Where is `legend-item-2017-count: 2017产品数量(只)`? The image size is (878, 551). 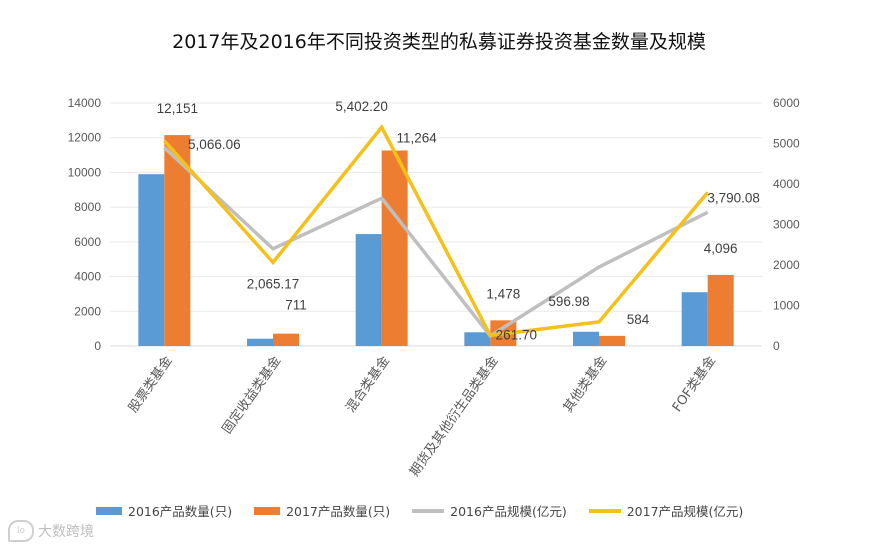
legend-item-2017-count: 2017产品数量(只) is located at coordinates (322, 510).